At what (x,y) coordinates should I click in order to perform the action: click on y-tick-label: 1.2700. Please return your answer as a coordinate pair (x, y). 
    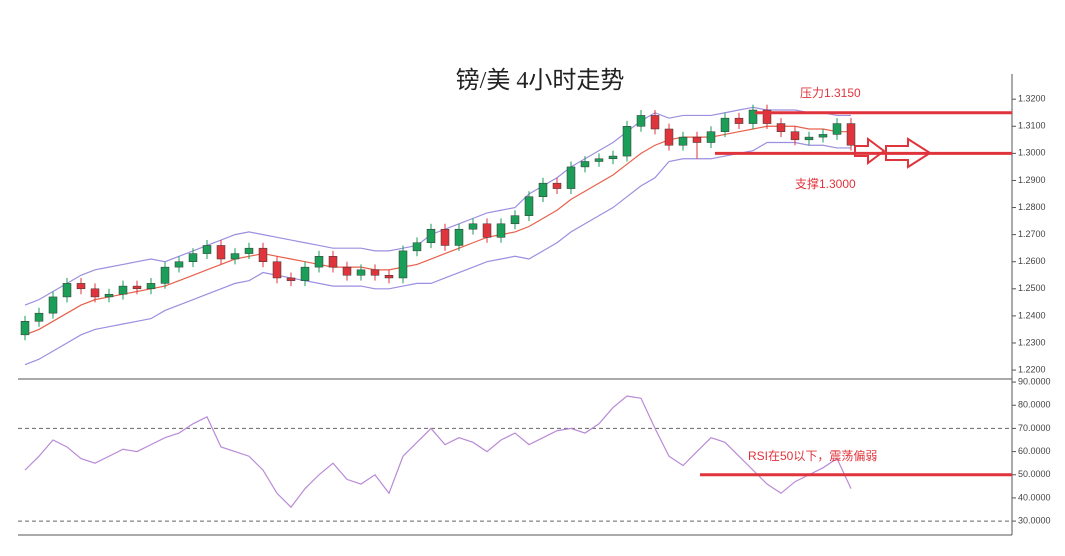
    Looking at the image, I should click on (1032, 234).